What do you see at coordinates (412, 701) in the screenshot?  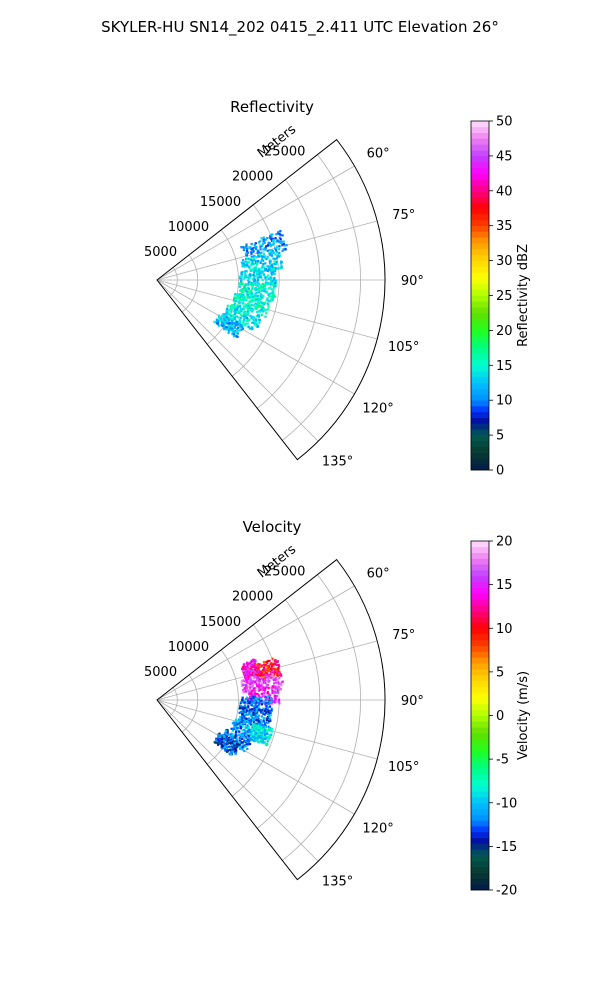 I see `angle-tick-label: 90°` at bounding box center [412, 701].